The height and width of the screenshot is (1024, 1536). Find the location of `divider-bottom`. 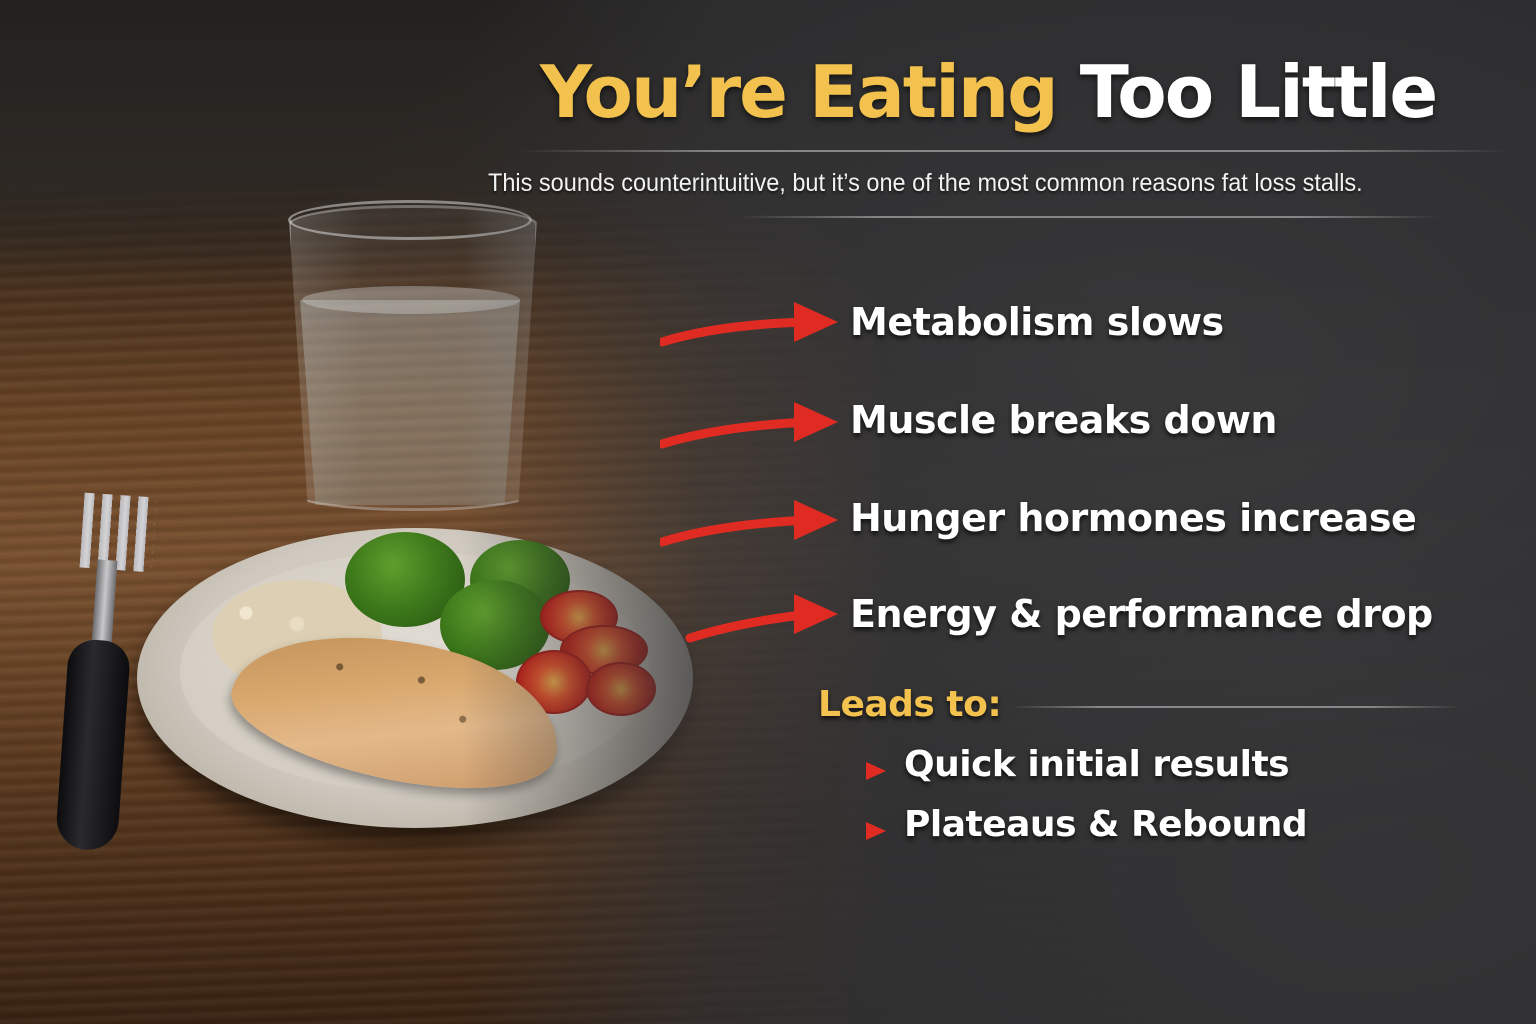

divider-bottom is located at coordinates (1090, 217).